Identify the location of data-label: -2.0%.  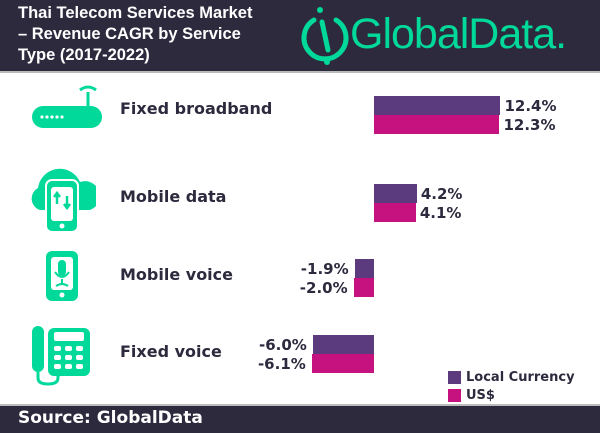
(323, 288).